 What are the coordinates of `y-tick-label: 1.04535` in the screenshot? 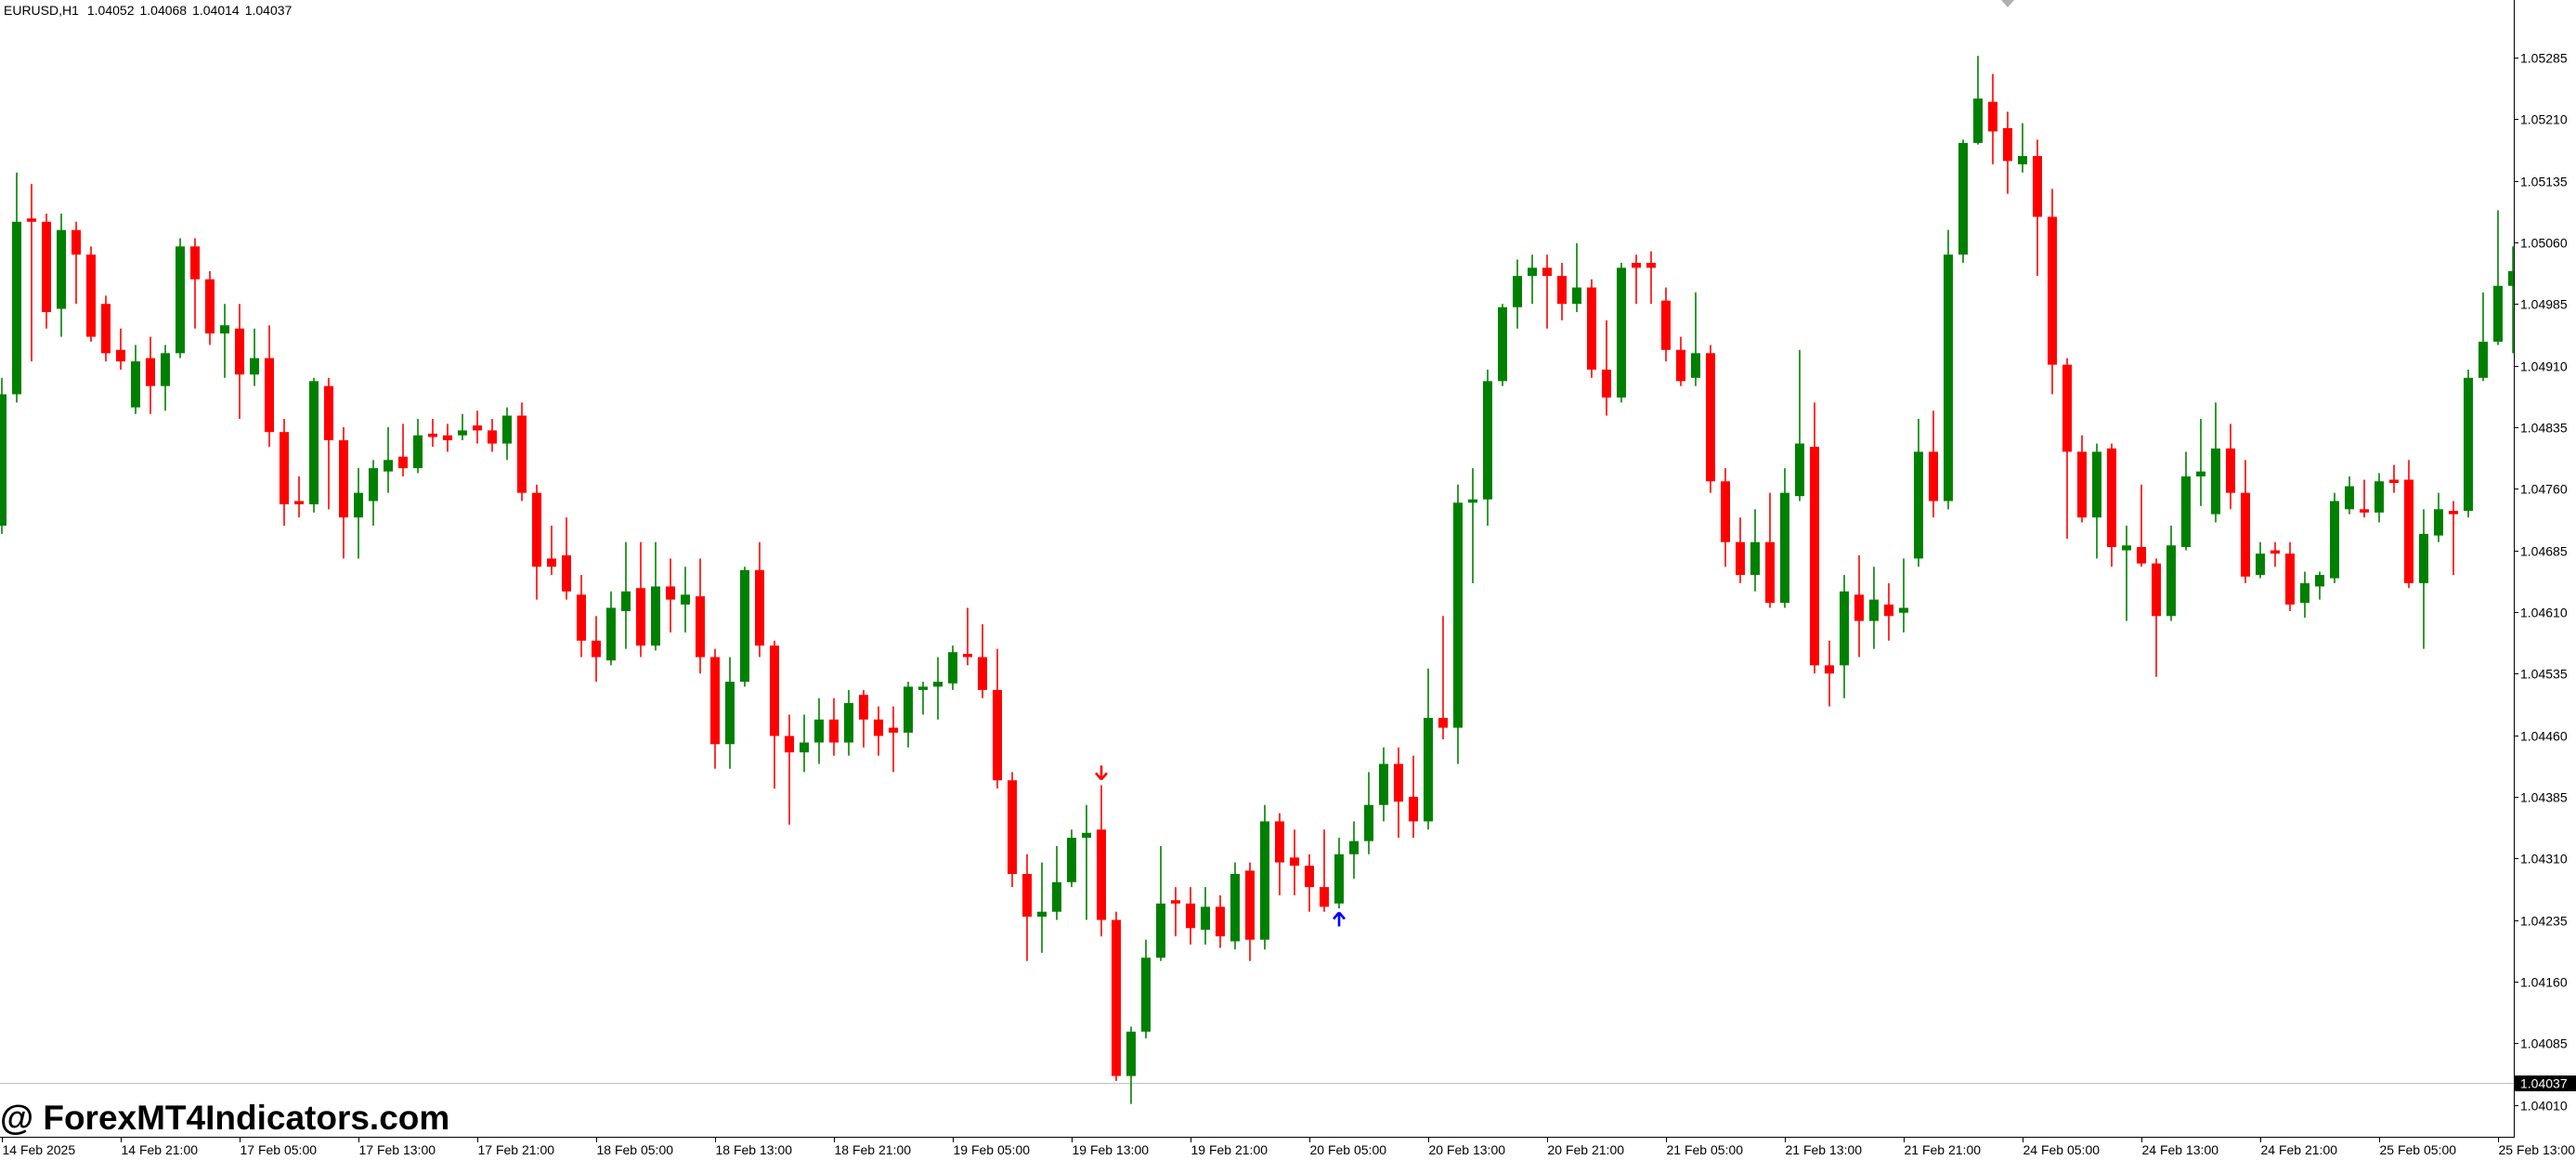 It's located at (2544, 674).